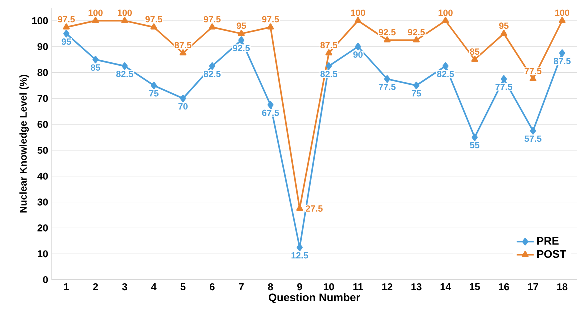  Describe the element at coordinates (241, 287) in the screenshot. I see `x-tick-label: 7` at that location.